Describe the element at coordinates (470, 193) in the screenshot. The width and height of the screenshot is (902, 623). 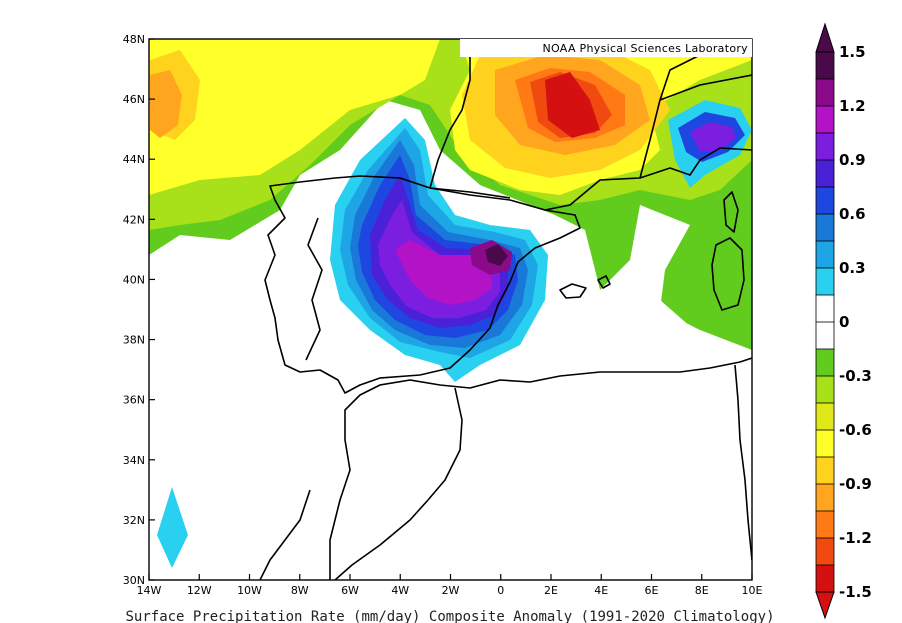
I see `pyrenees-border` at that location.